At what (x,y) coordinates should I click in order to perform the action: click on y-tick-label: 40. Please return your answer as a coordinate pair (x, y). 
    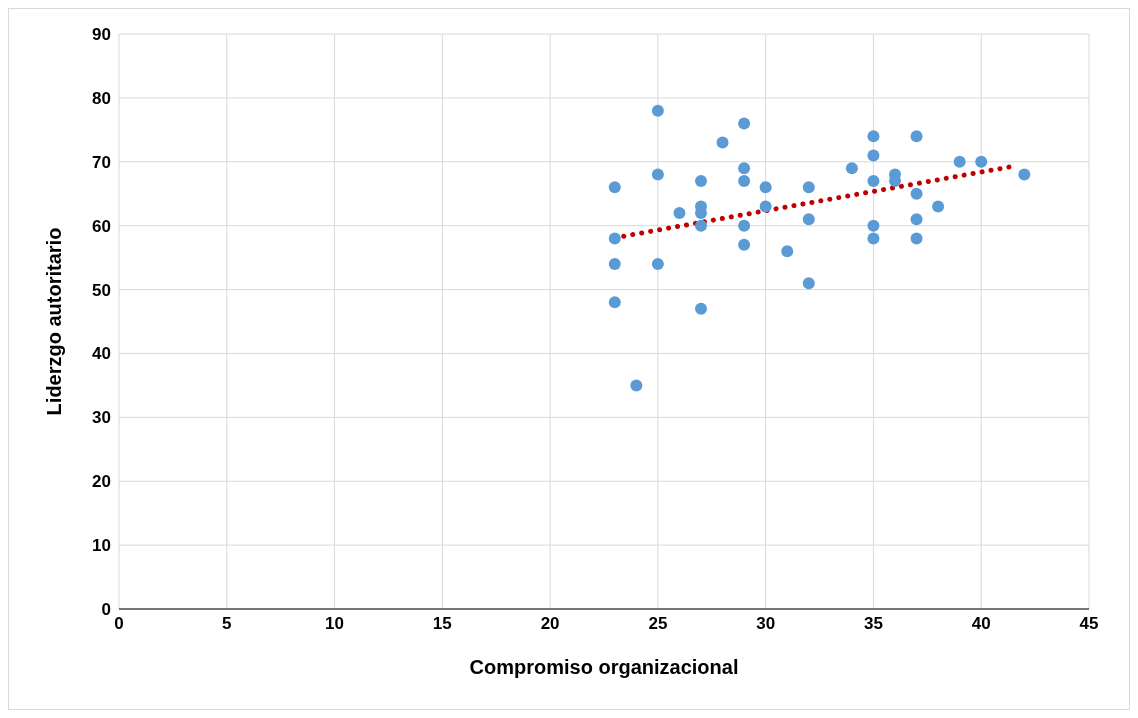
    Looking at the image, I should click on (101, 354).